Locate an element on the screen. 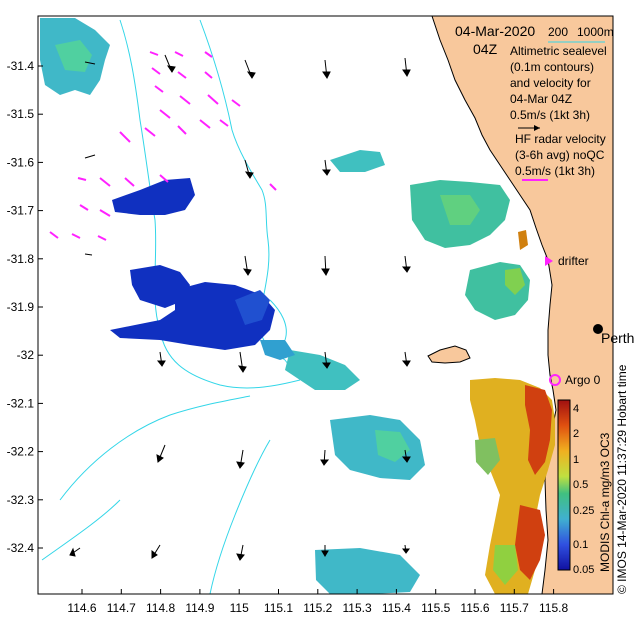 This screenshot has width=640, height=630. bathymetry-label-1000: 1000m is located at coordinates (595, 32).